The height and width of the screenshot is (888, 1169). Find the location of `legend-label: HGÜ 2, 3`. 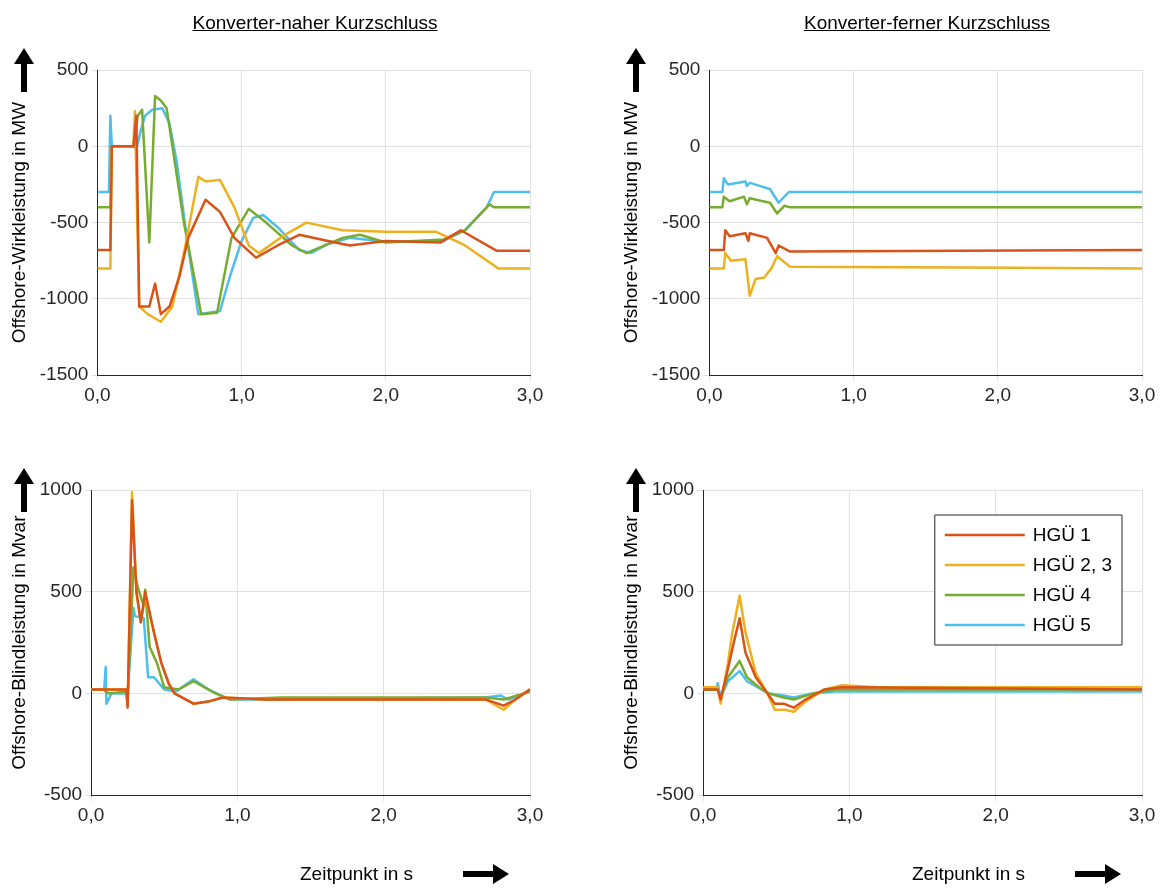

legend-label: HGÜ 2, 3 is located at coordinates (1072, 565).